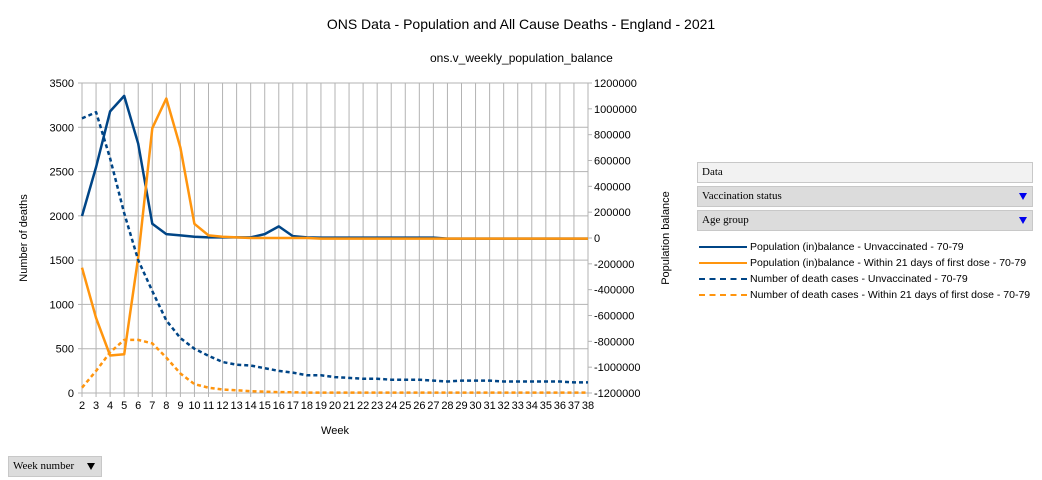 This screenshot has height=480, width=1042. I want to click on x-axis-title: Week, so click(335, 431).